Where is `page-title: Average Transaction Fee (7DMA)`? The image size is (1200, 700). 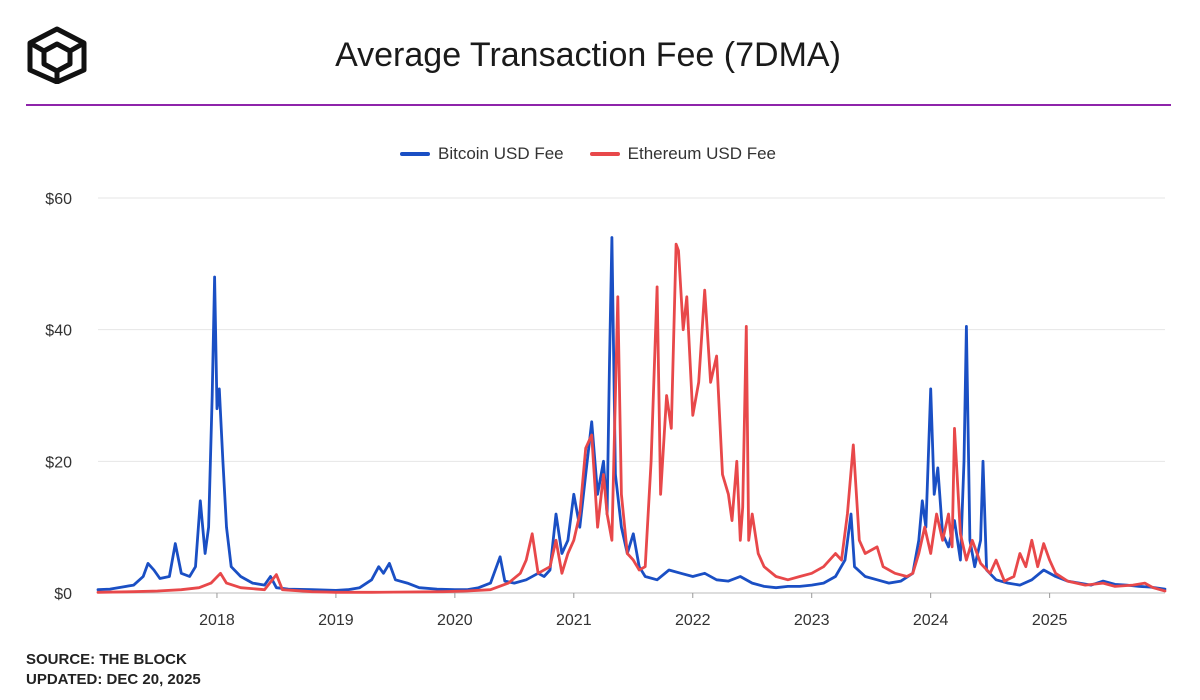 page-title: Average Transaction Fee (7DMA) is located at coordinates (588, 55).